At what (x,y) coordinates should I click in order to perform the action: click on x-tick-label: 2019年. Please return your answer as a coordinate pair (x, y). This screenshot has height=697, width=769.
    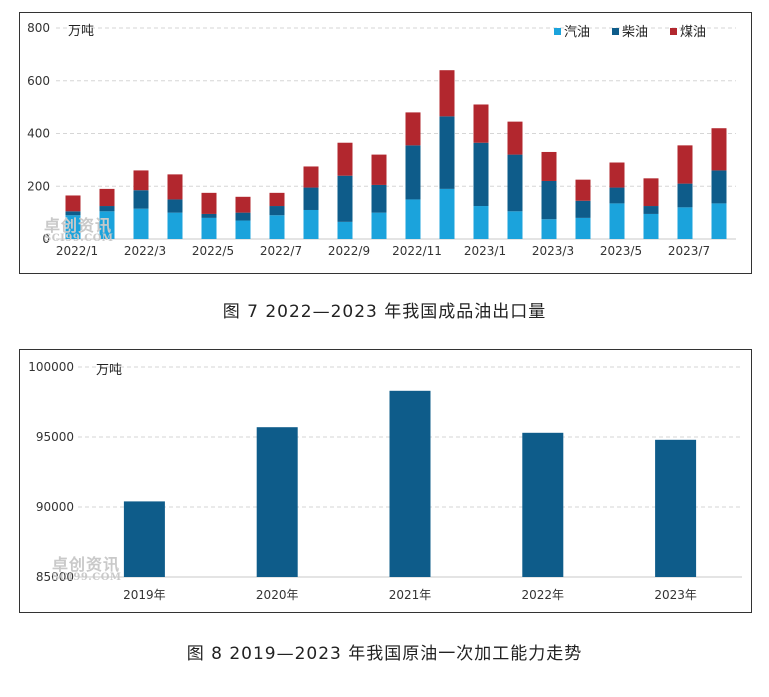
    Looking at the image, I should click on (144, 595).